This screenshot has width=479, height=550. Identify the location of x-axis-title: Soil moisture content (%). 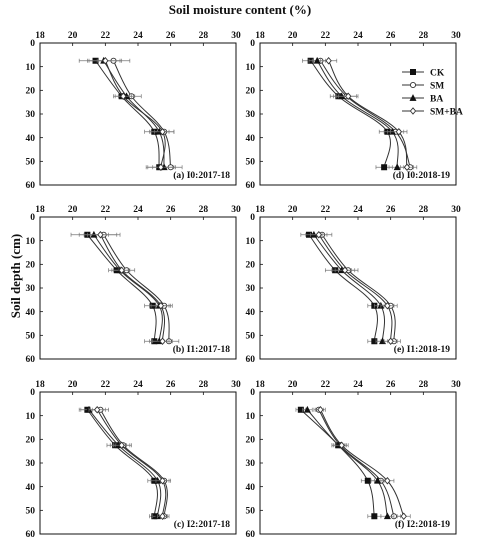
(240, 9).